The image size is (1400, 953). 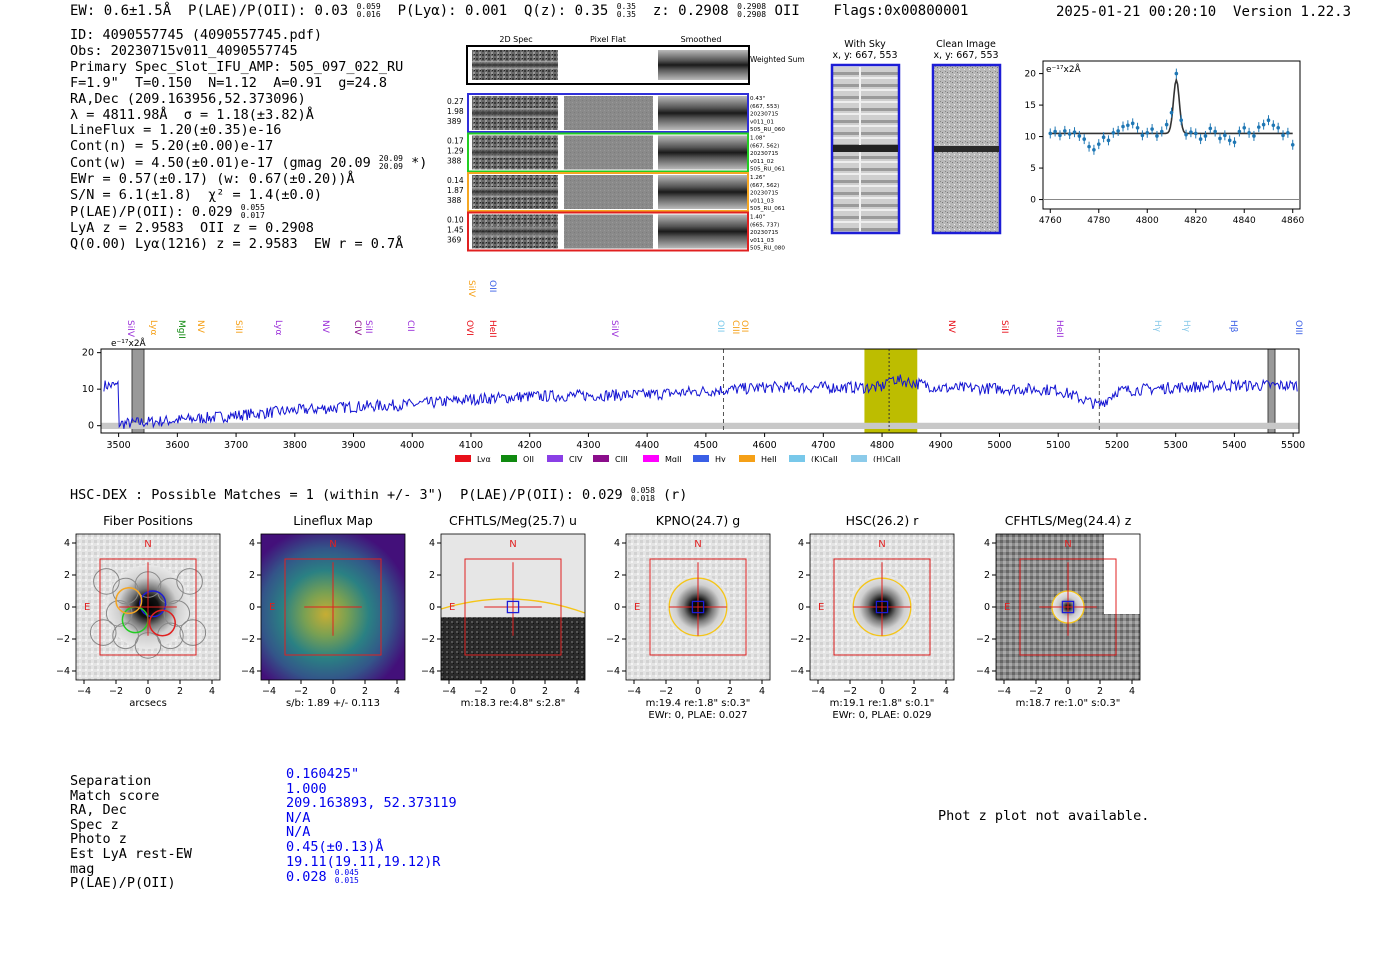 What do you see at coordinates (673, 458) in the screenshot?
I see `legend-label: MgII` at bounding box center [673, 458].